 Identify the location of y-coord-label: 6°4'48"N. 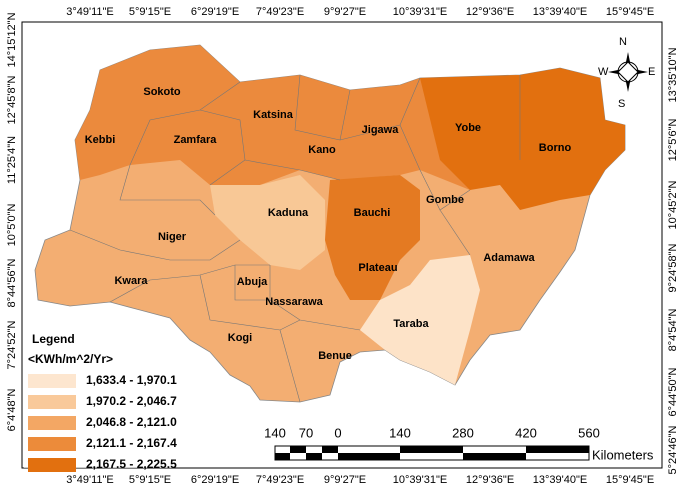
(12, 410).